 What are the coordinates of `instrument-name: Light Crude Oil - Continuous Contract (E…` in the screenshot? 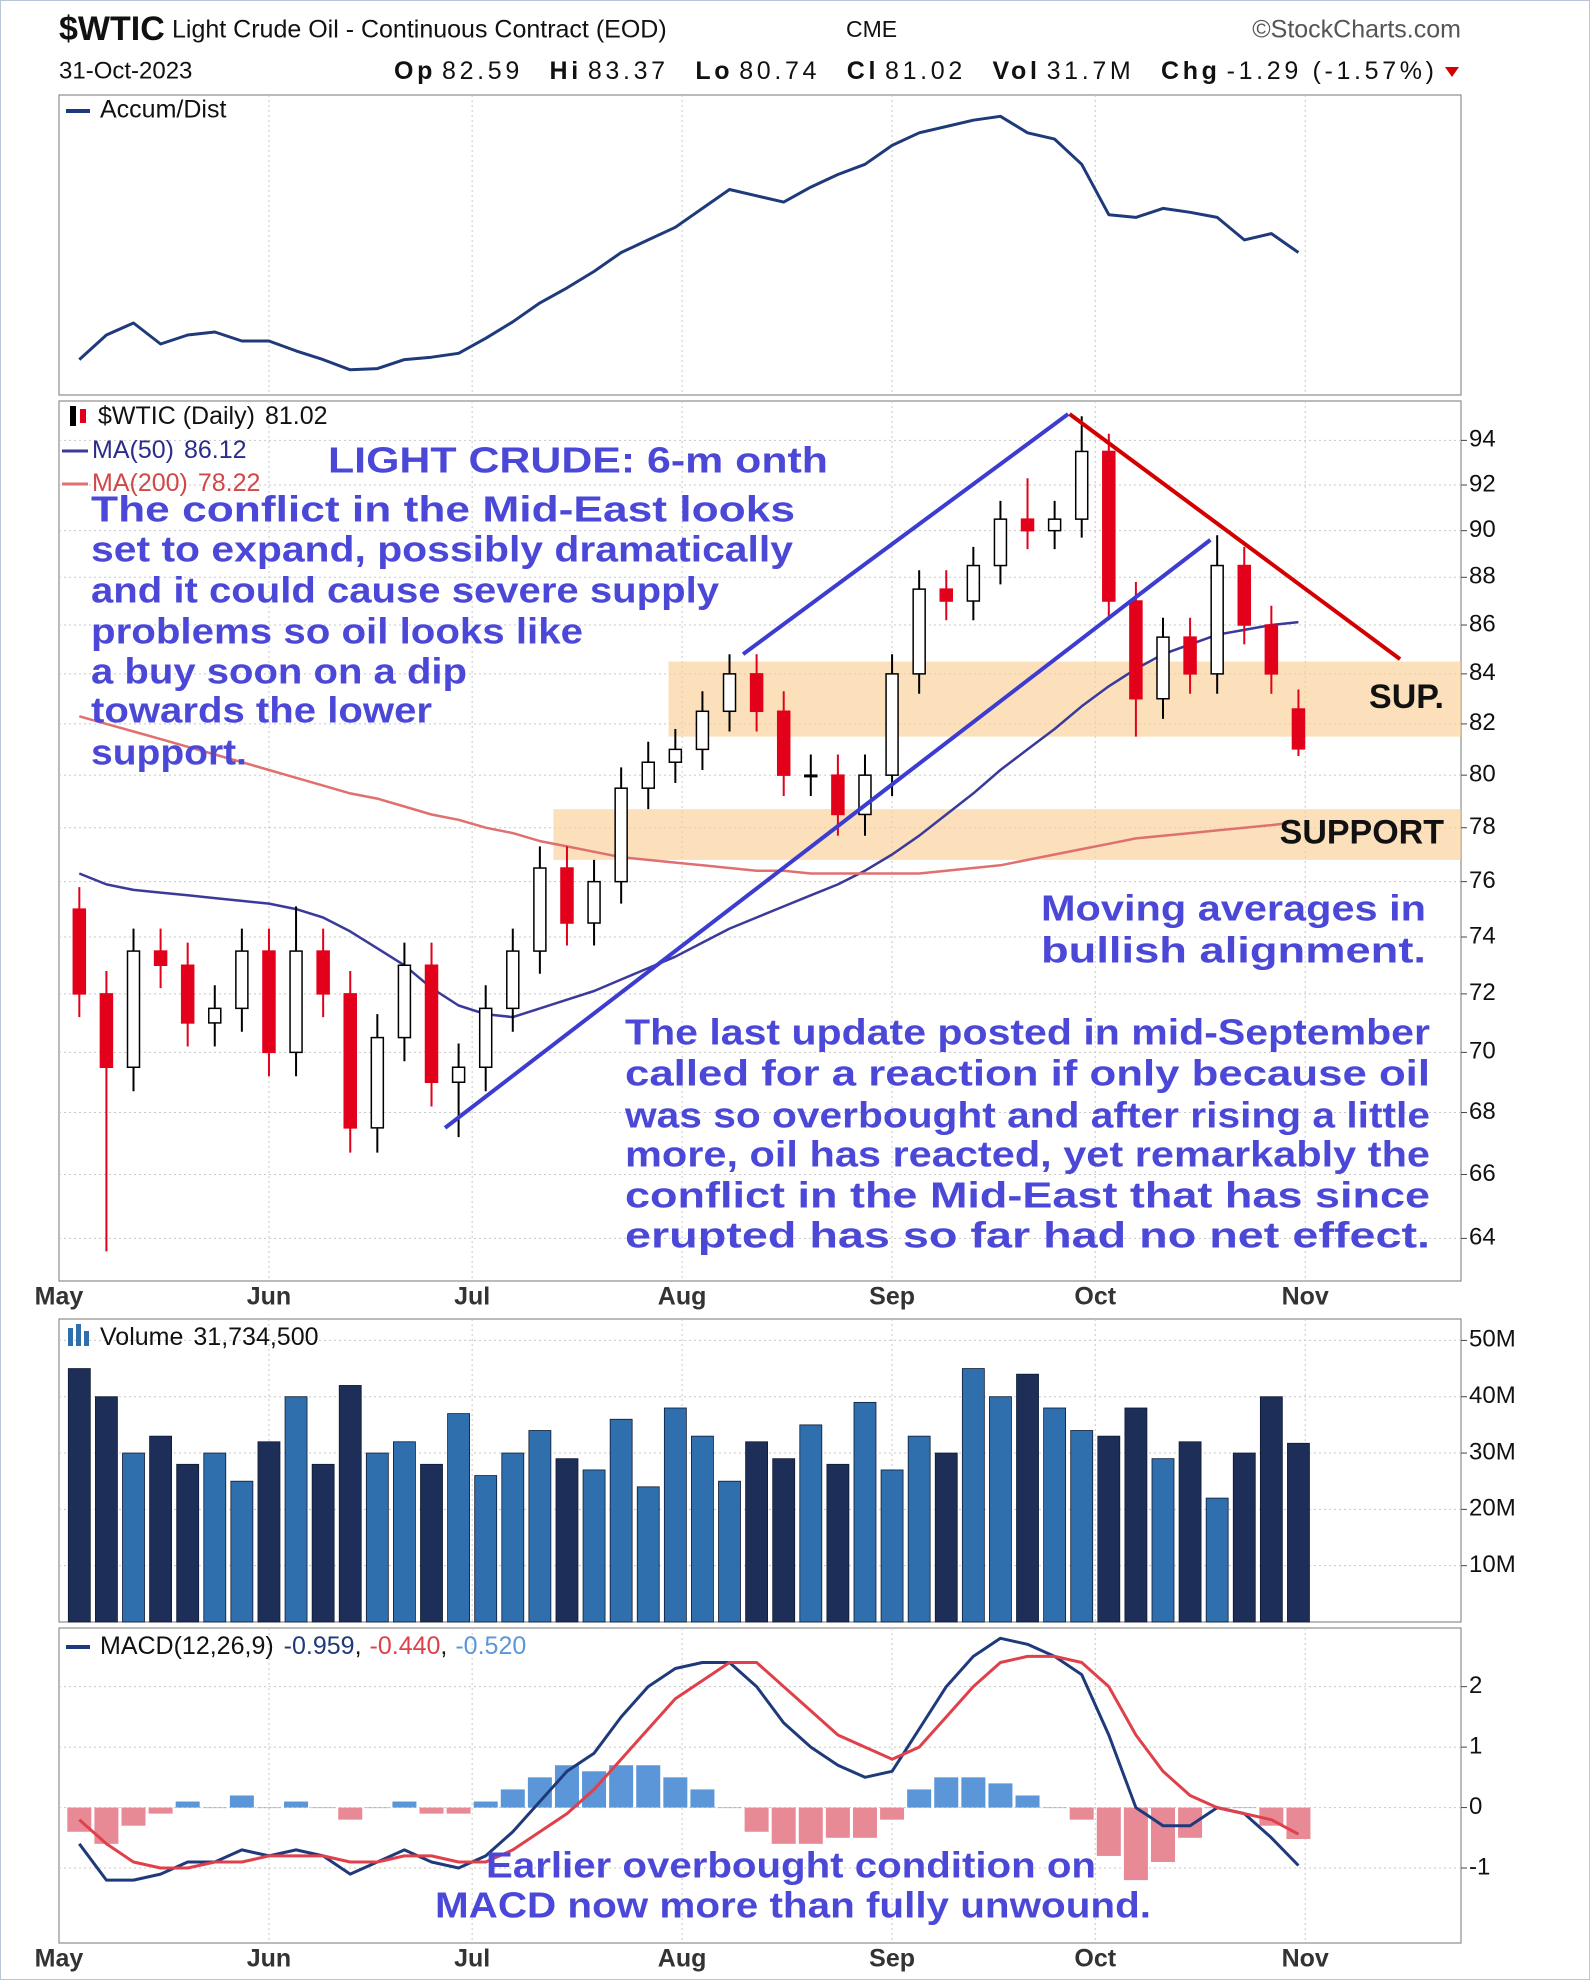 It's located at (419, 30).